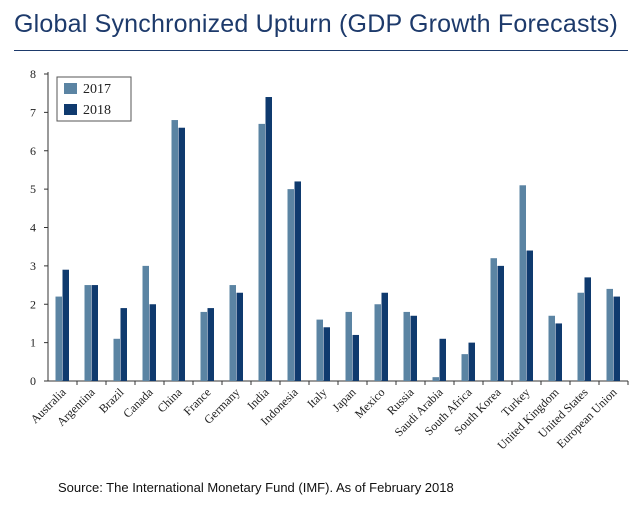  Describe the element at coordinates (587, 329) in the screenshot. I see `bar-2018-united-states` at that location.